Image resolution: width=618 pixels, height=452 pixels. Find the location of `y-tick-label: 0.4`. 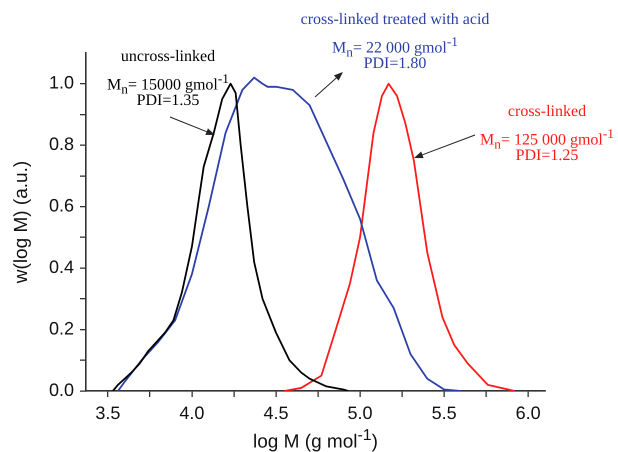

y-tick-label: 0.4 is located at coordinates (61, 267).